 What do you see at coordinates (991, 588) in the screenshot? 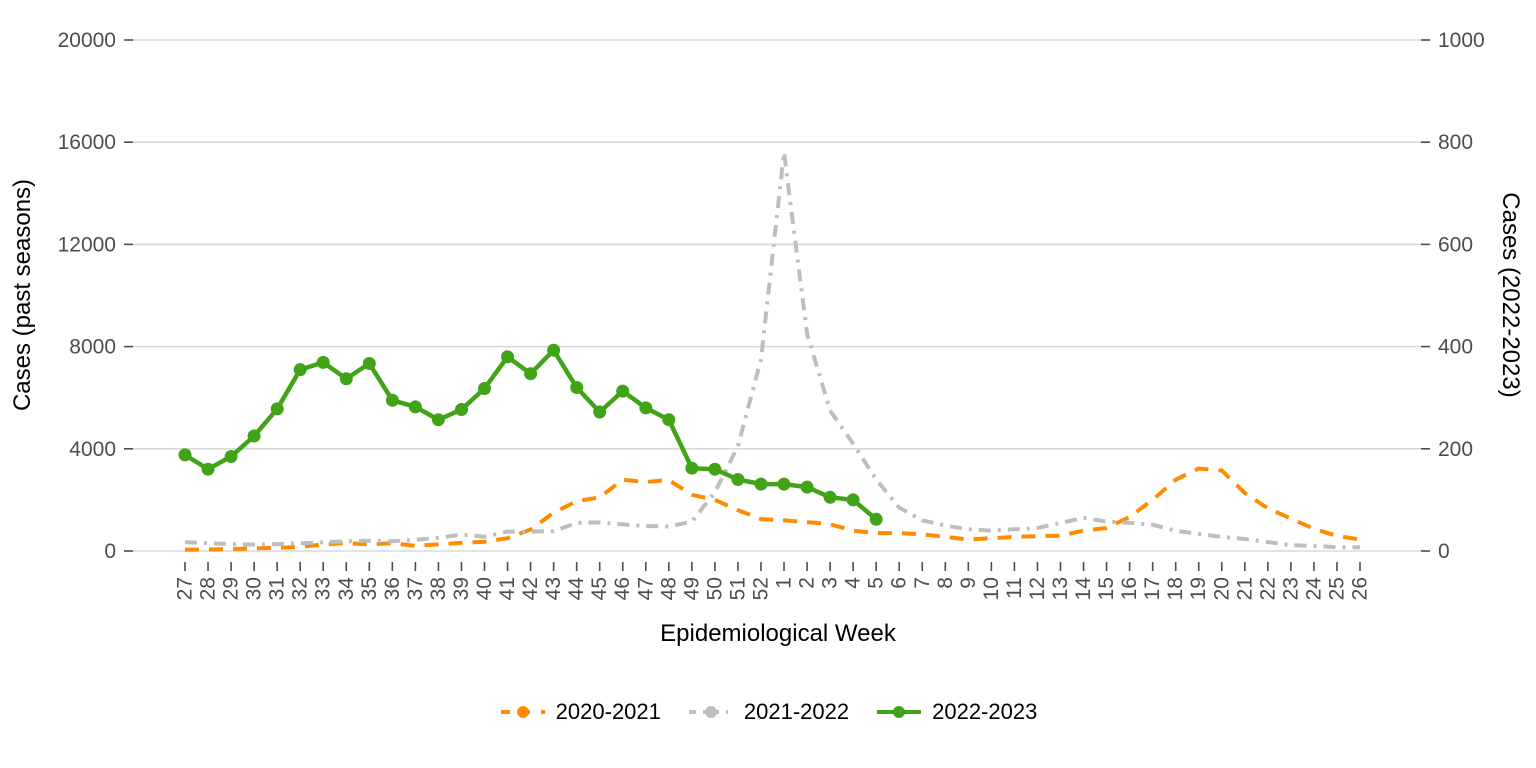
I see `x-tick-label: 10` at bounding box center [991, 588].